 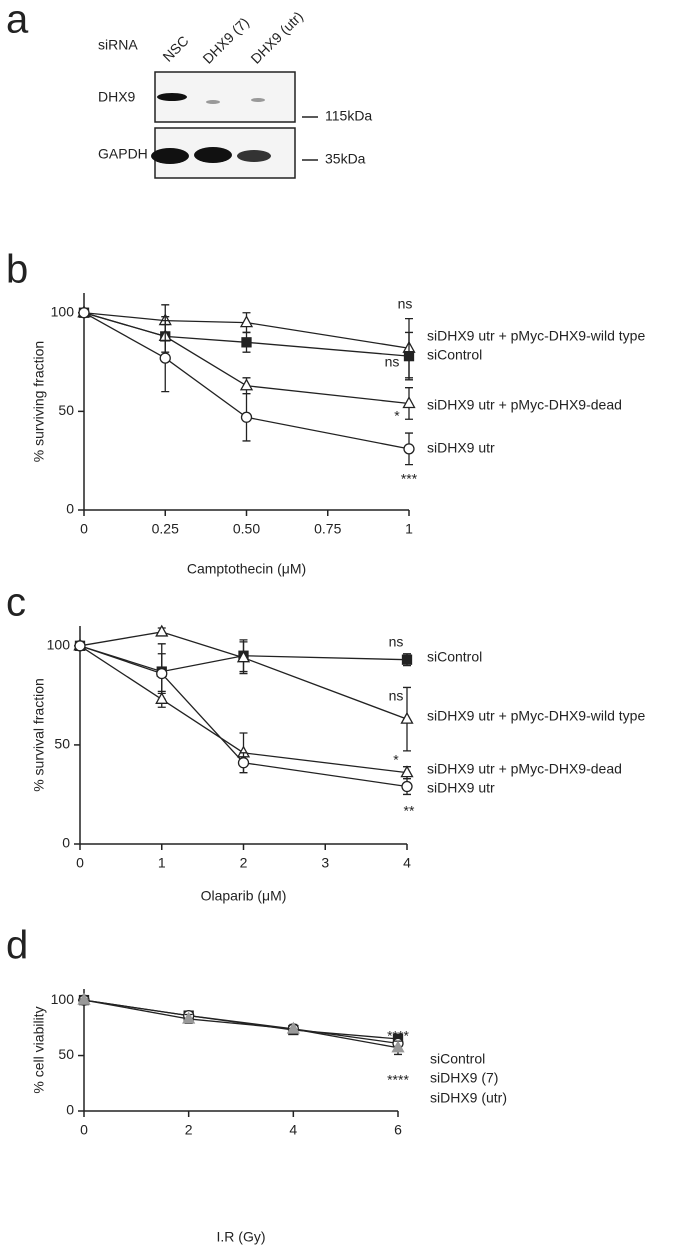 I want to click on x-tick-label: 0.25, so click(x=165, y=529).